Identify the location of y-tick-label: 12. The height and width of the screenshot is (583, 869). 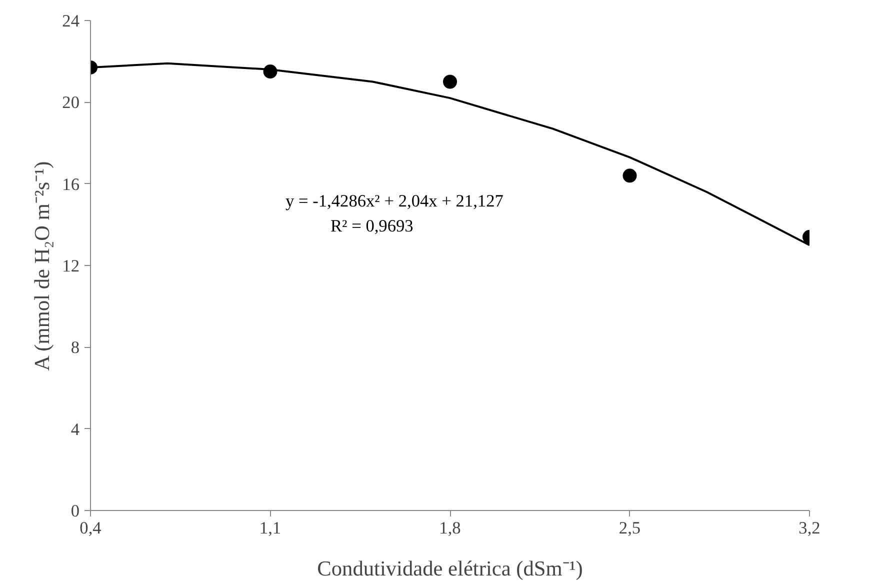
(71, 266).